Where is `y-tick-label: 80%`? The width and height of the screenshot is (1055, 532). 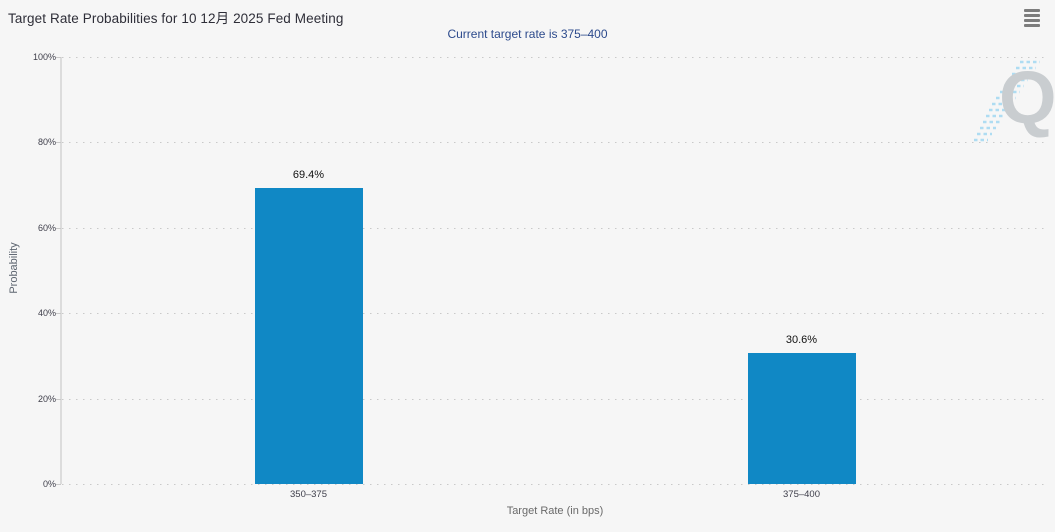
y-tick-label: 80% is located at coordinates (46, 142).